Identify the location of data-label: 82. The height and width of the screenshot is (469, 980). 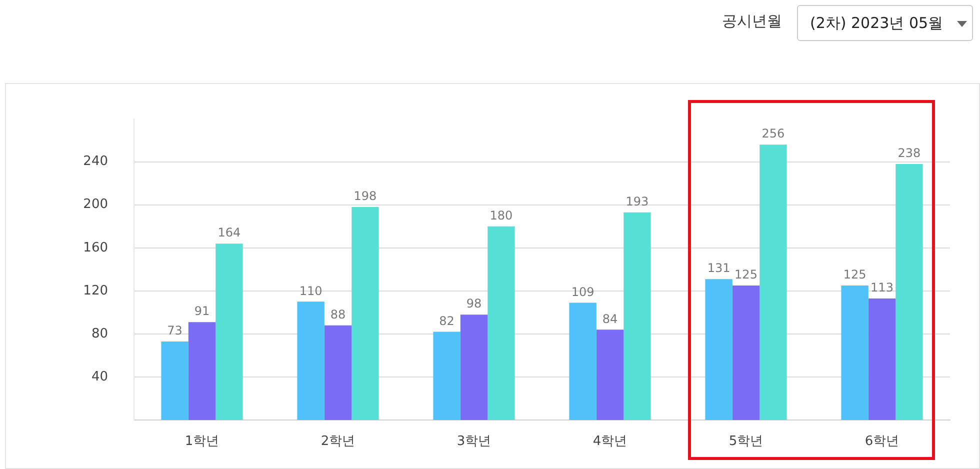
(446, 321).